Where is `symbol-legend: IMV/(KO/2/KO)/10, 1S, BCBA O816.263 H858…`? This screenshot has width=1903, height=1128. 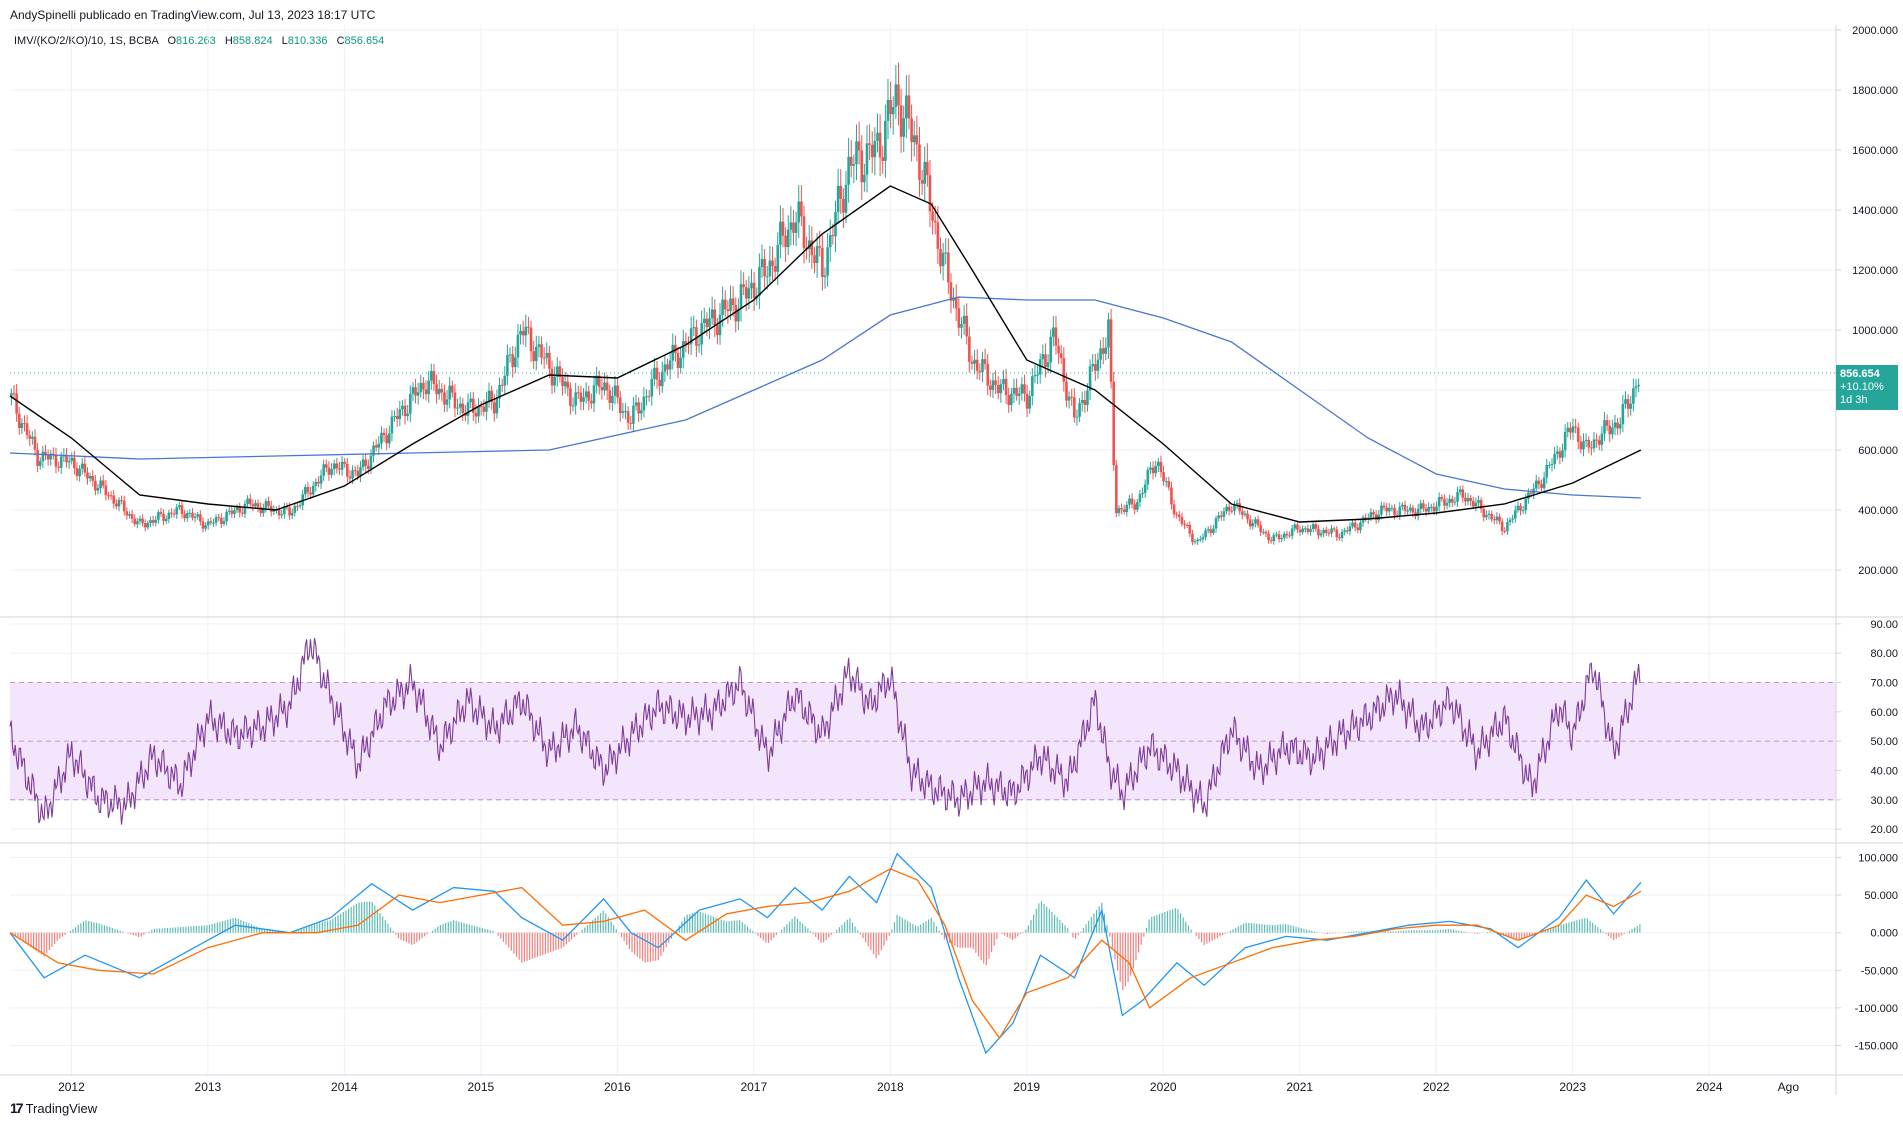 symbol-legend: IMV/(KO/2/KO)/10, 1S, BCBA O816.263 H858… is located at coordinates (202, 41).